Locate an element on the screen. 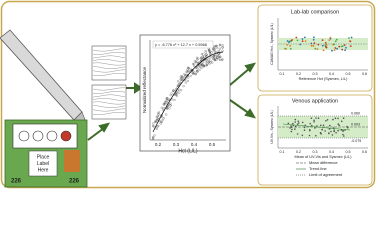 The image size is (376, 240). legend-label: Trend line is located at coordinates (318, 168).